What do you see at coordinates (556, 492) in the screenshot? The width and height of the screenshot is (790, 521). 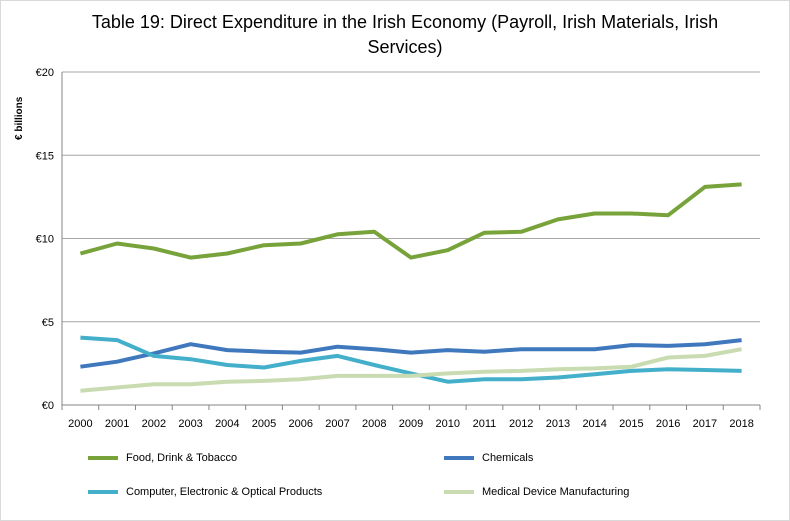 I see `legend-label: Medical Device Manufacturing` at bounding box center [556, 492].